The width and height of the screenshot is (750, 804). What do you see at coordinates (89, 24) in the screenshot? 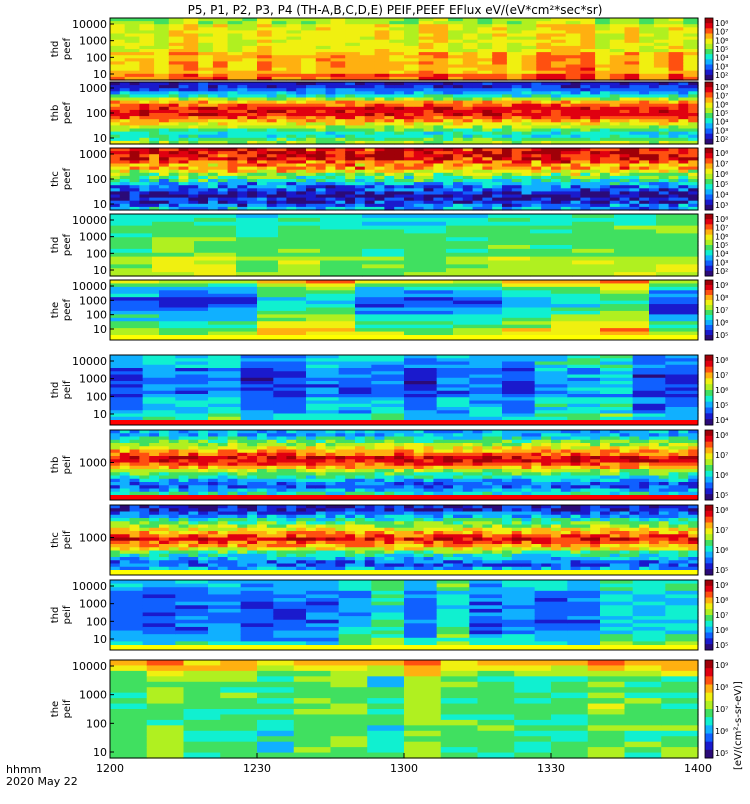
I see `y-tick-label: 10000` at bounding box center [89, 24].